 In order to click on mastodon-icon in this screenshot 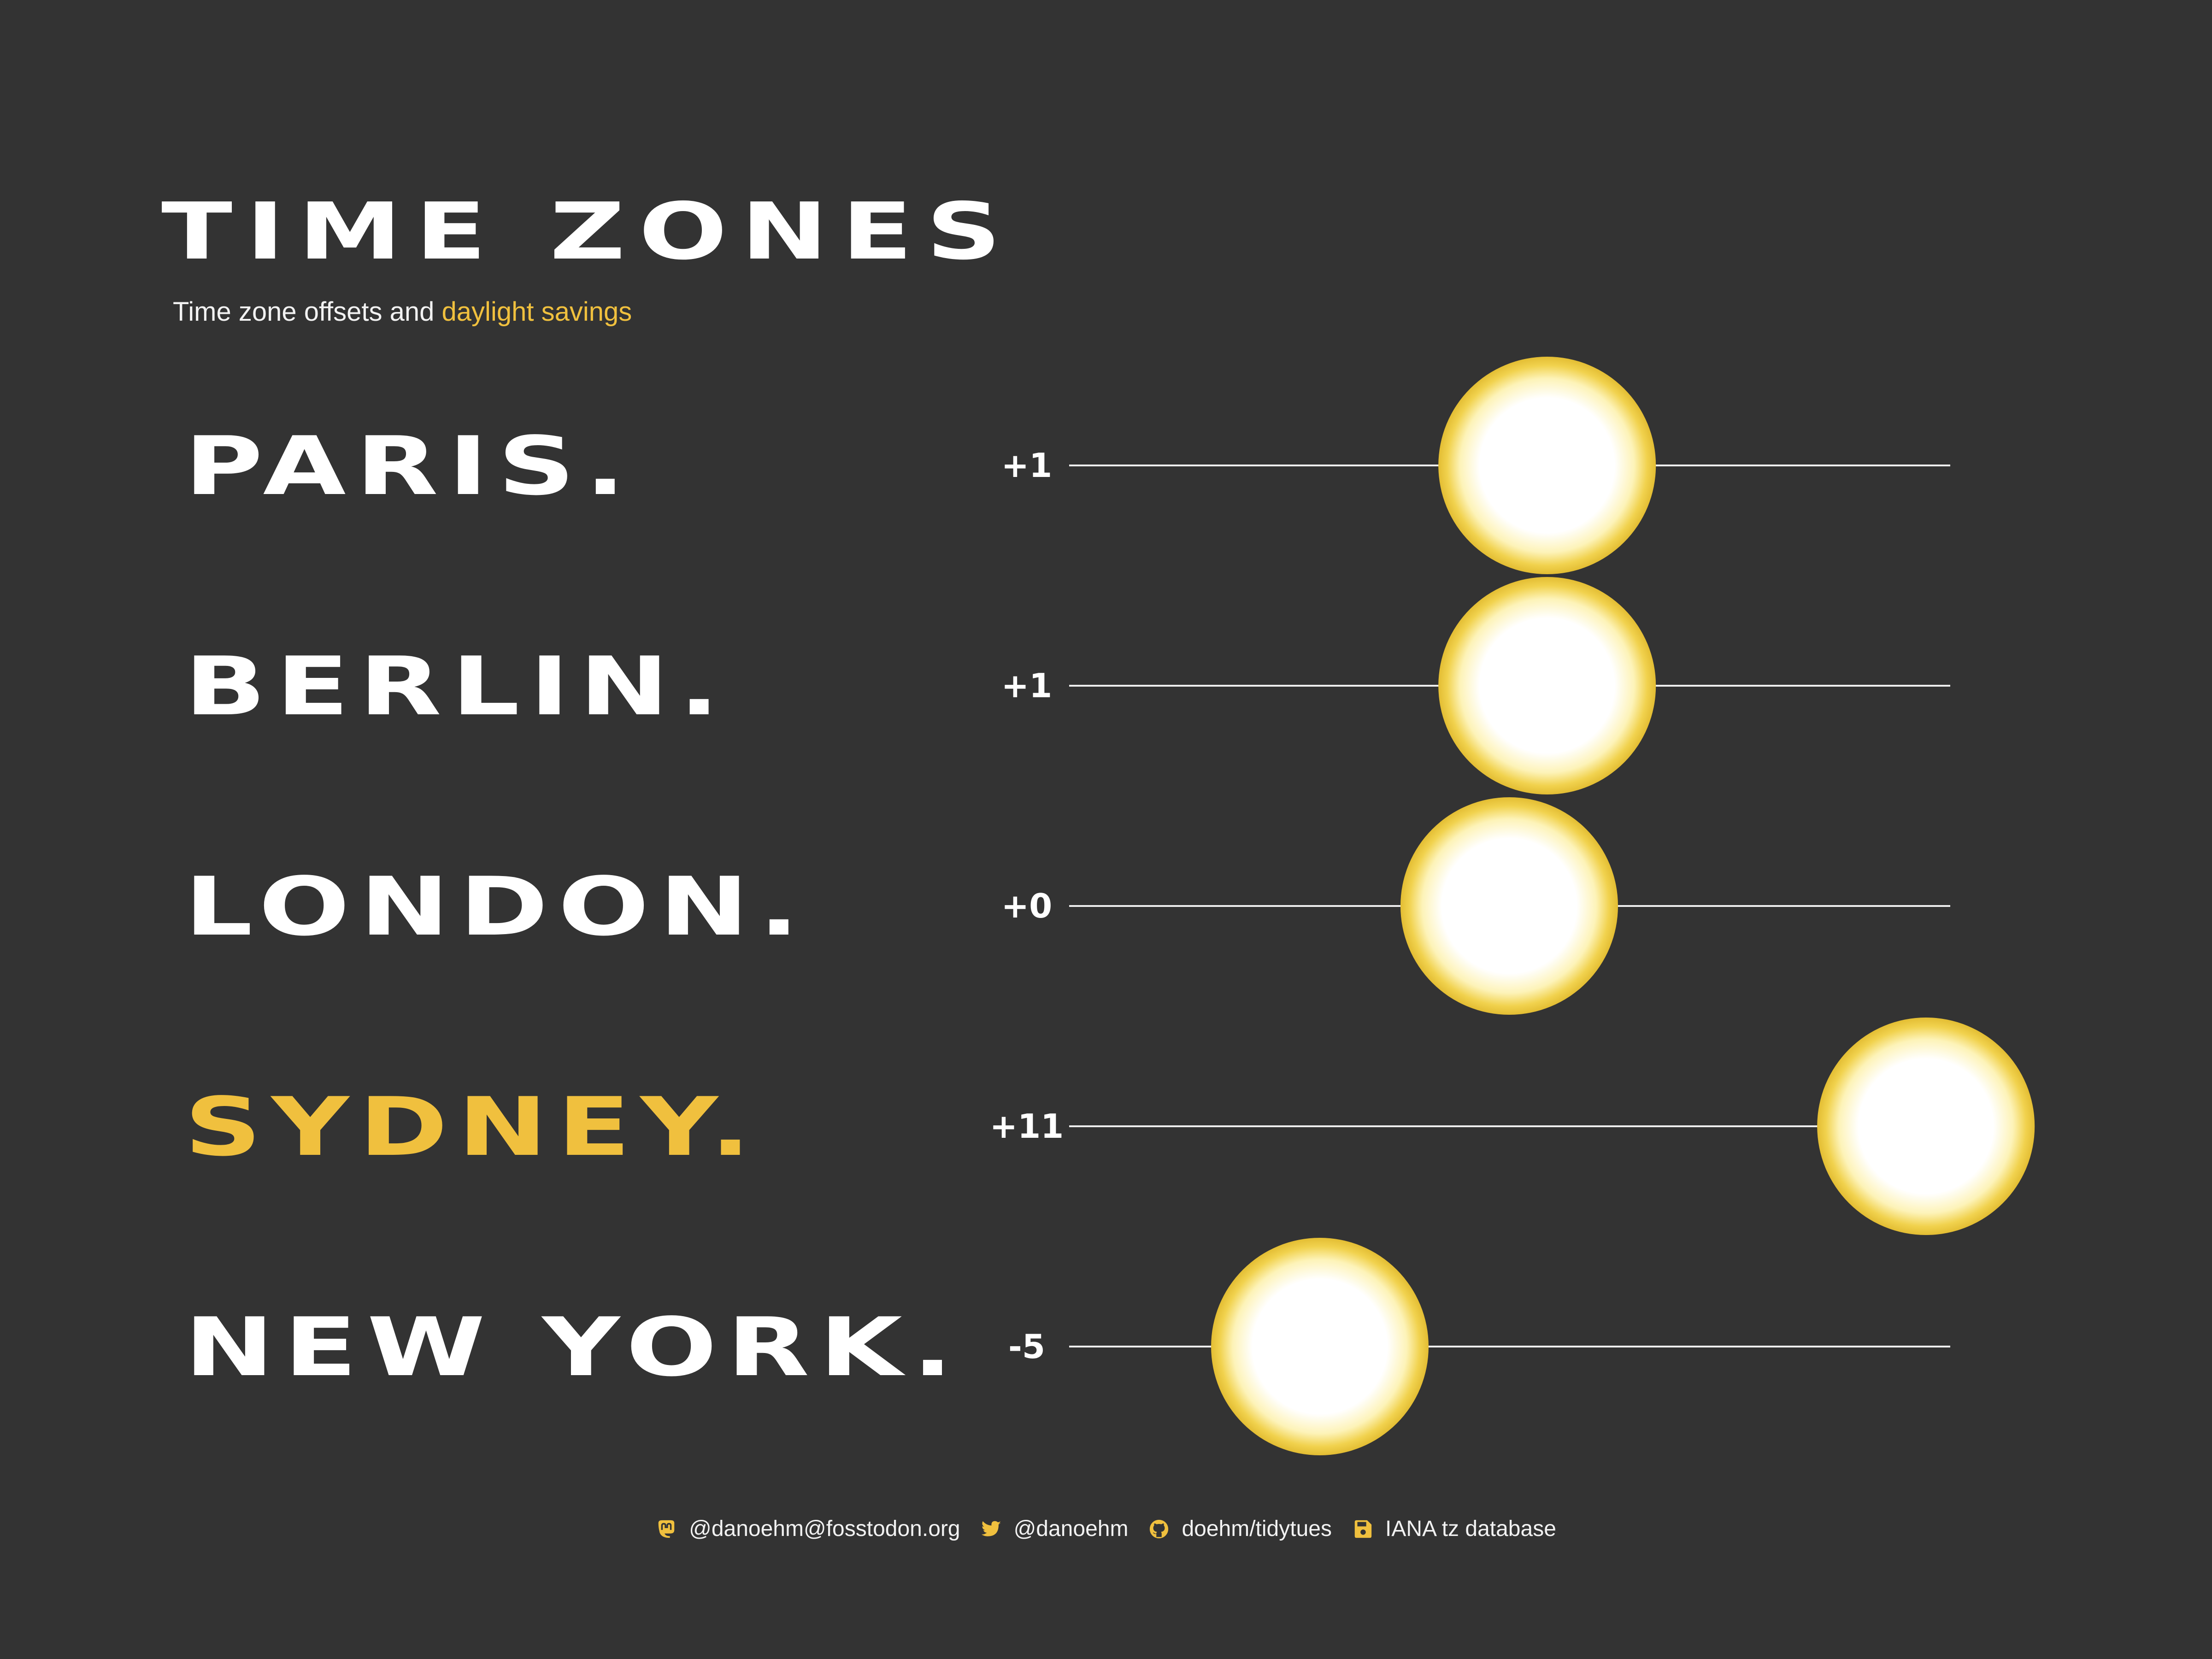, I will do `click(666, 1529)`.